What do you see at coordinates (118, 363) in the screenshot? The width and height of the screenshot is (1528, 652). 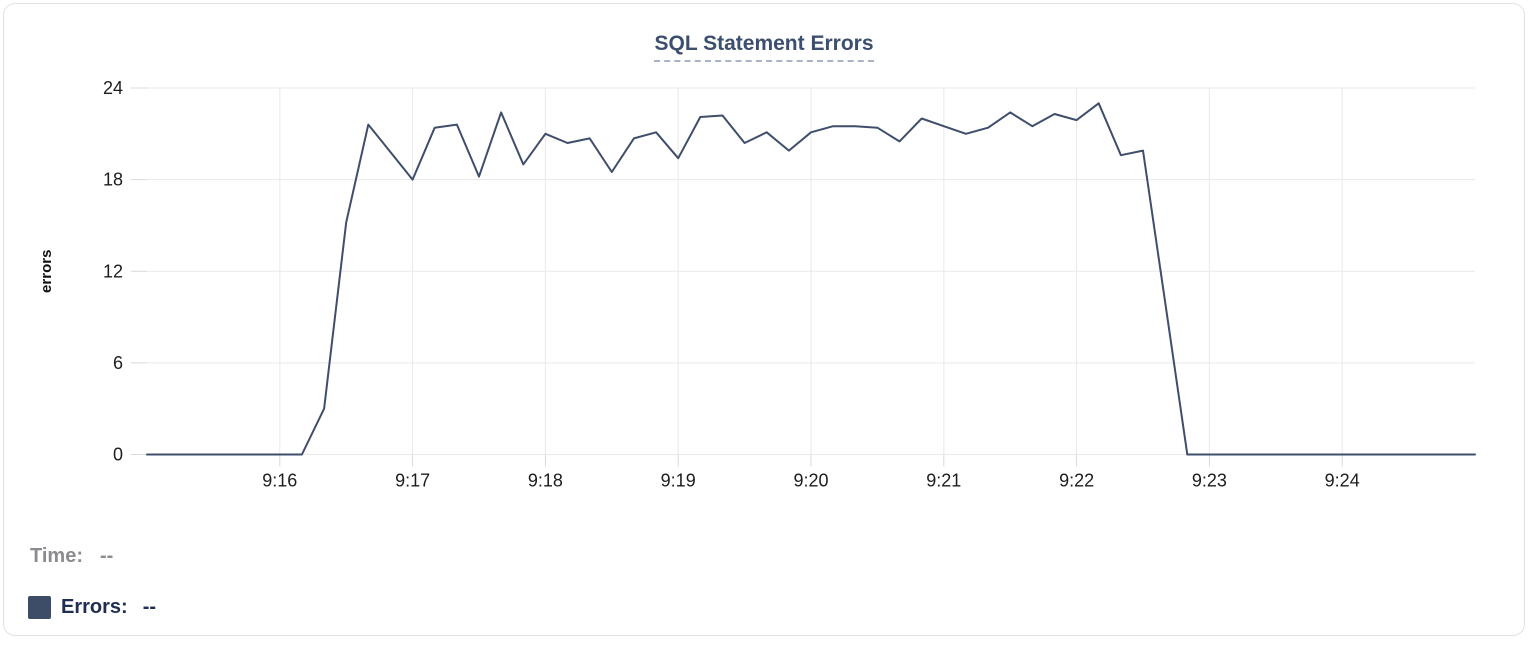 I see `y-tick-label: 6` at bounding box center [118, 363].